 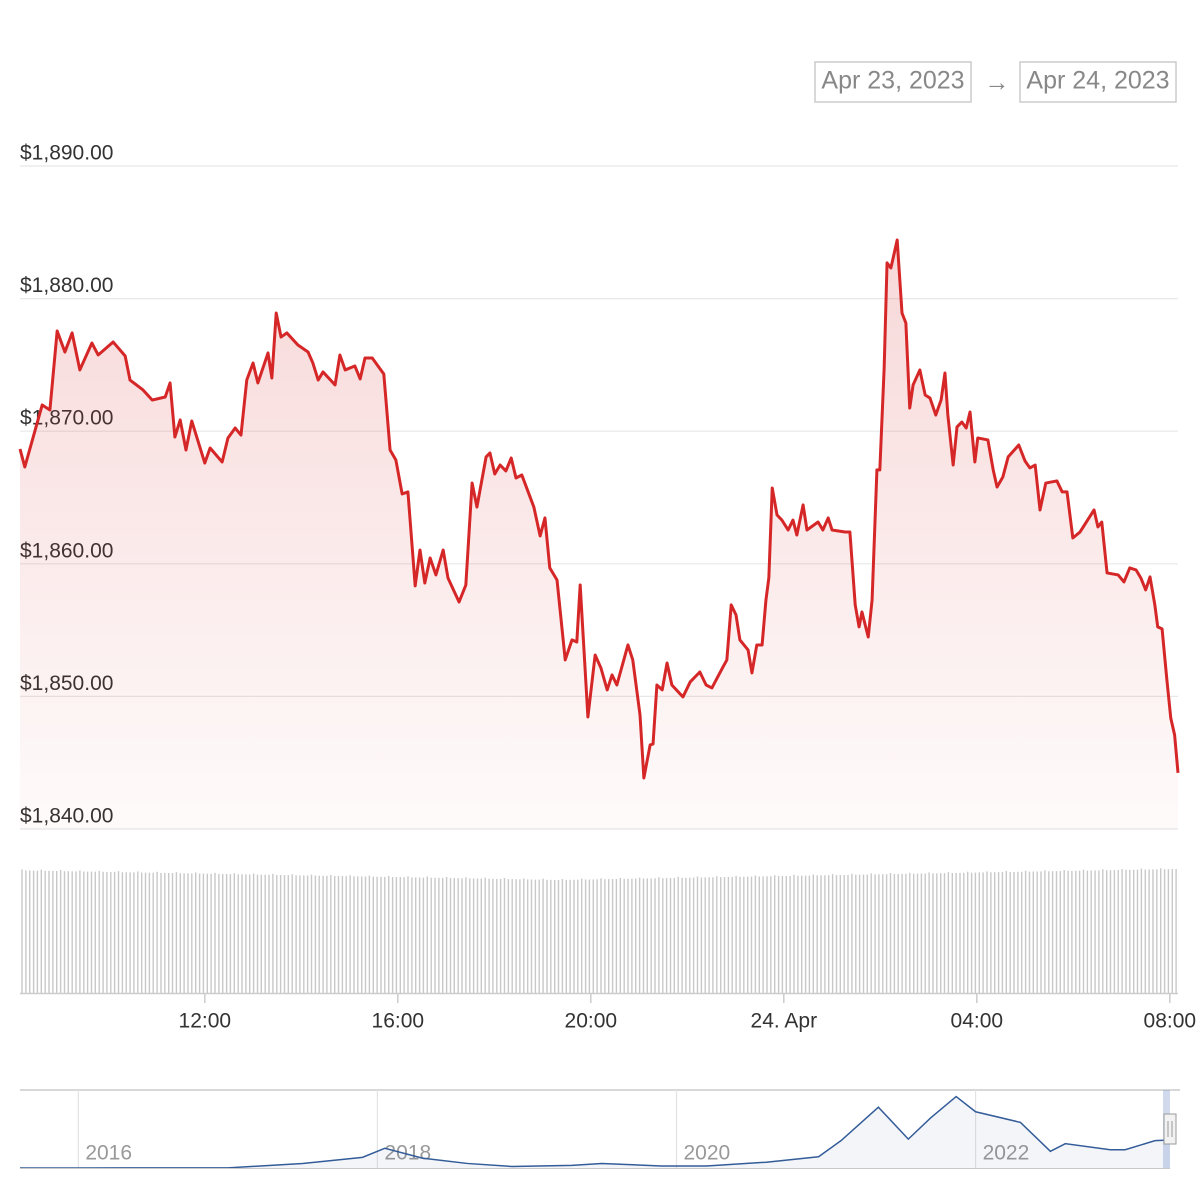 I want to click on range-selector: Apr 23, 2023 → Apr 24, 2023, so click(x=995, y=82).